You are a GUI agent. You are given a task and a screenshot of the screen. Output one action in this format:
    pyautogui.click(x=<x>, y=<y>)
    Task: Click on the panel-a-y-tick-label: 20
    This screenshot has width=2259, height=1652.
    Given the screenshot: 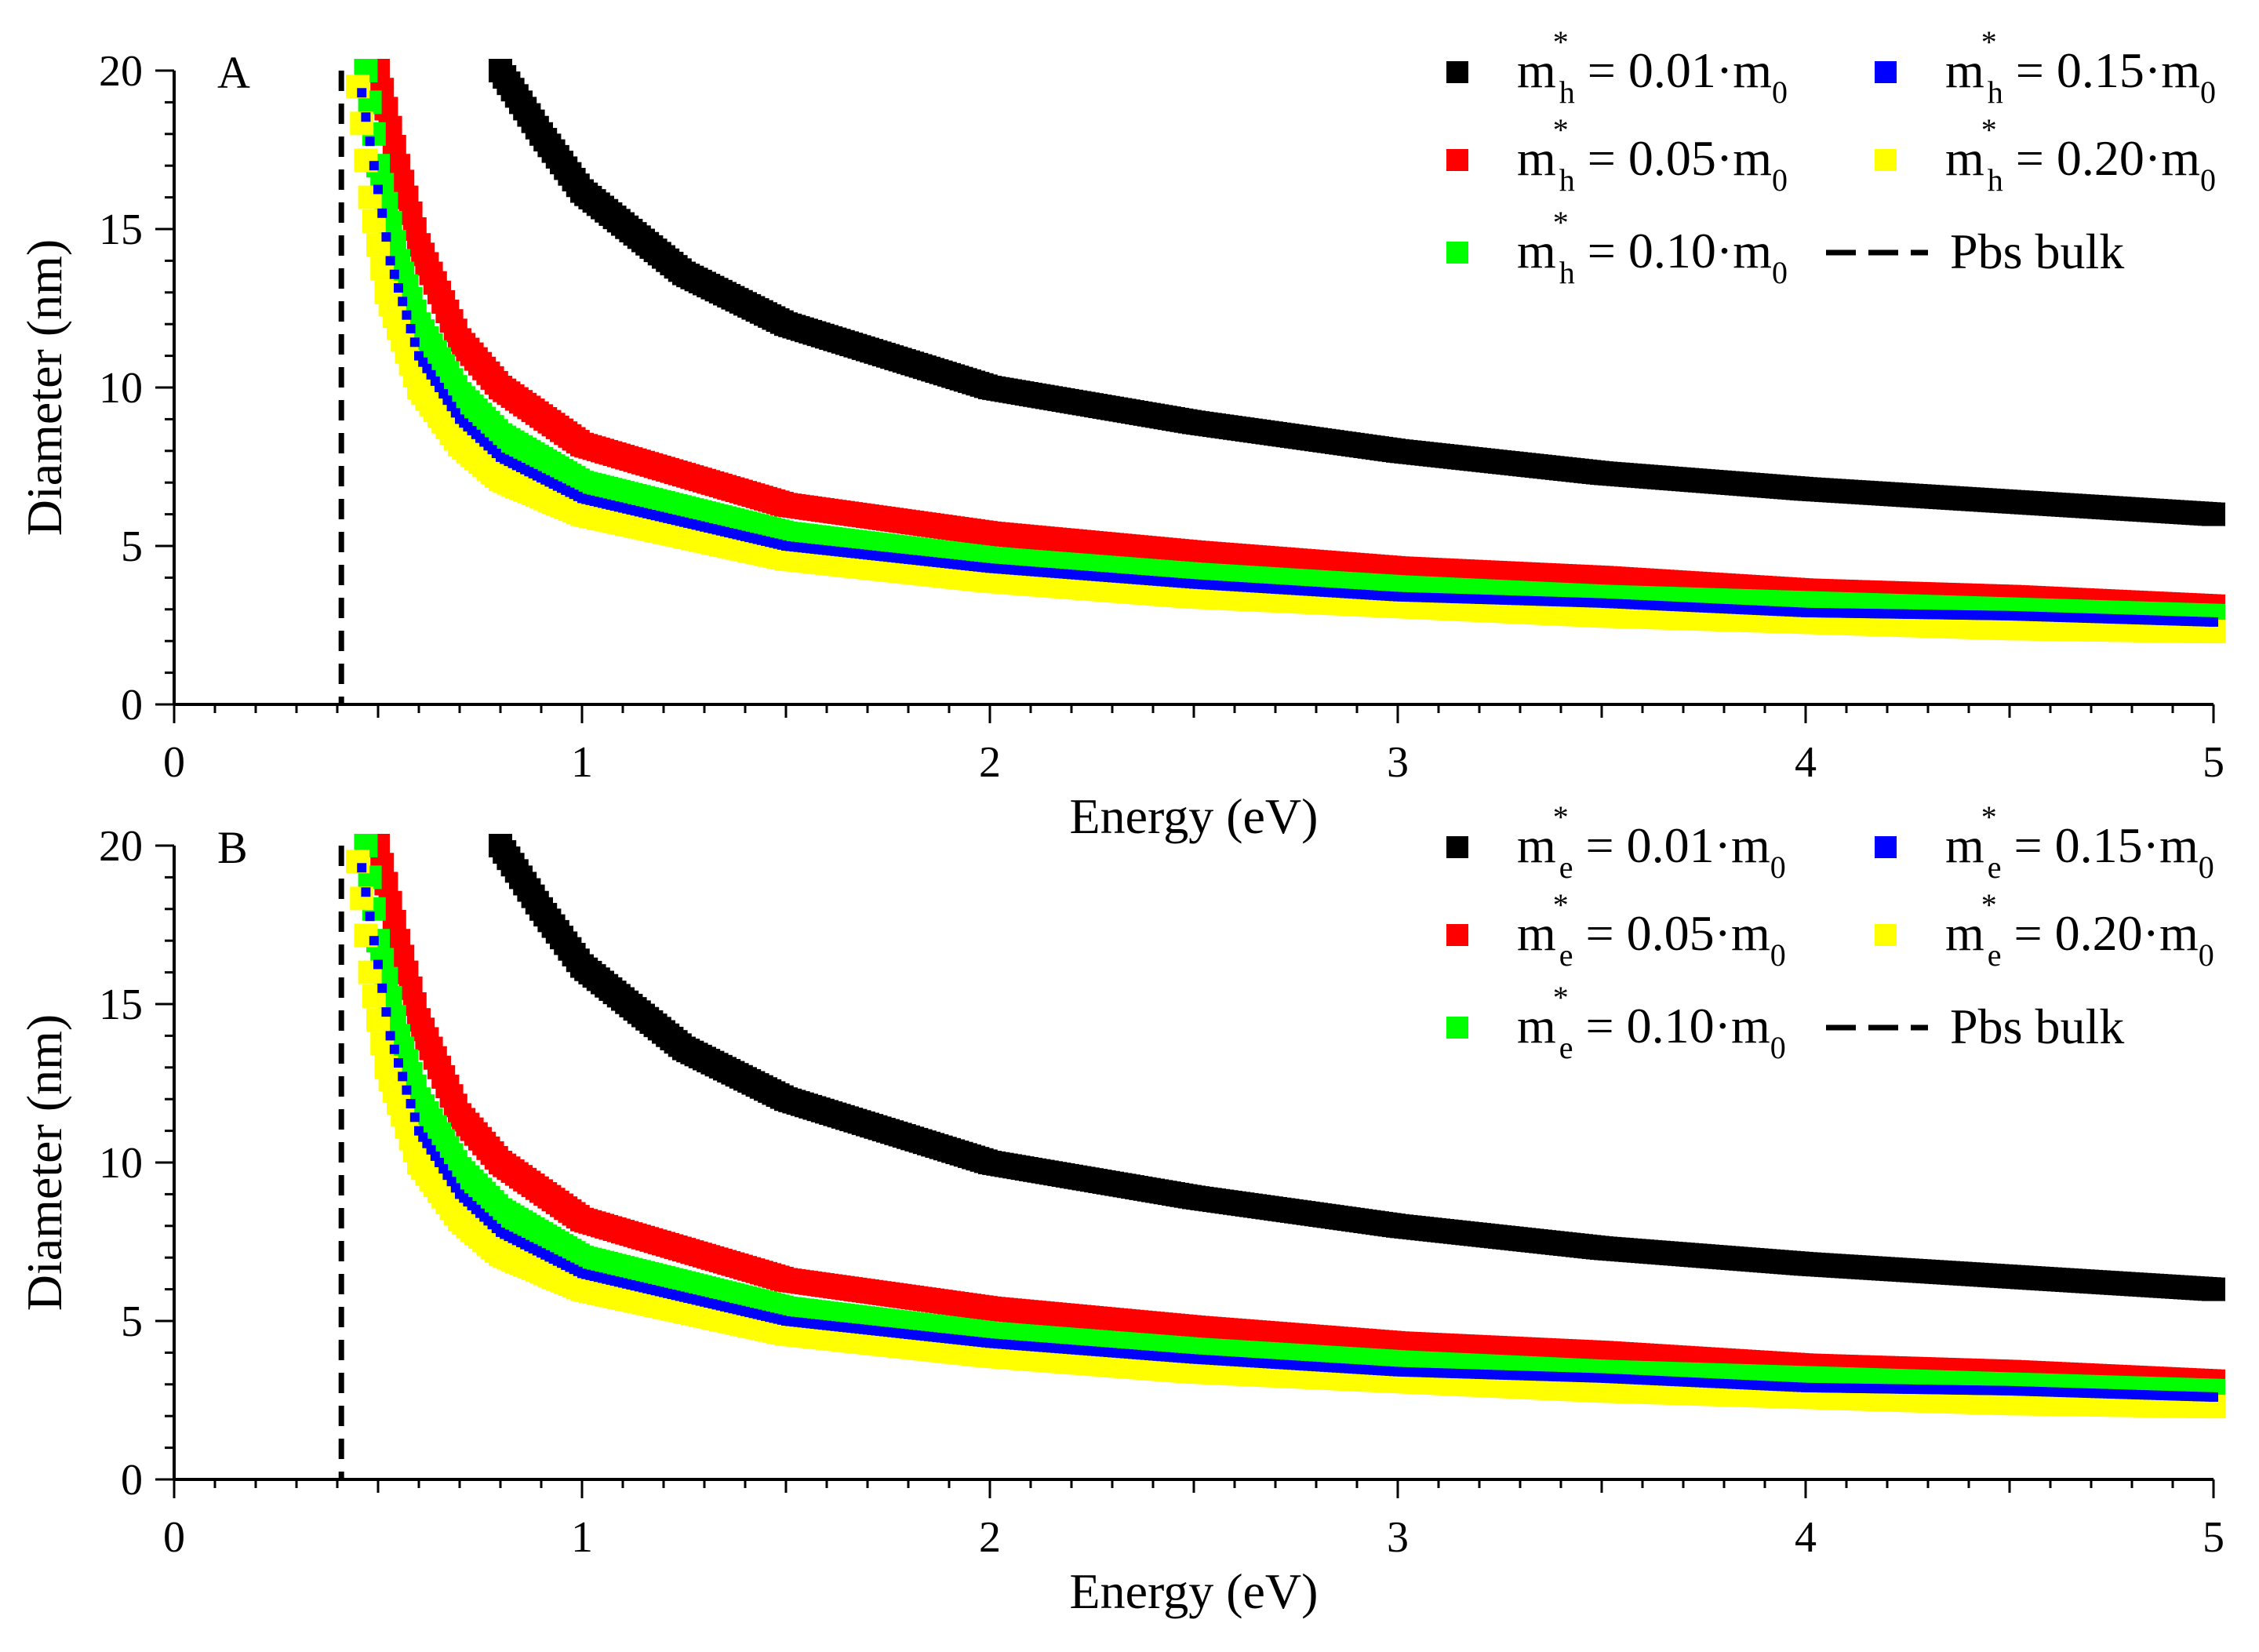 What is the action you would take?
    pyautogui.click(x=121, y=71)
    